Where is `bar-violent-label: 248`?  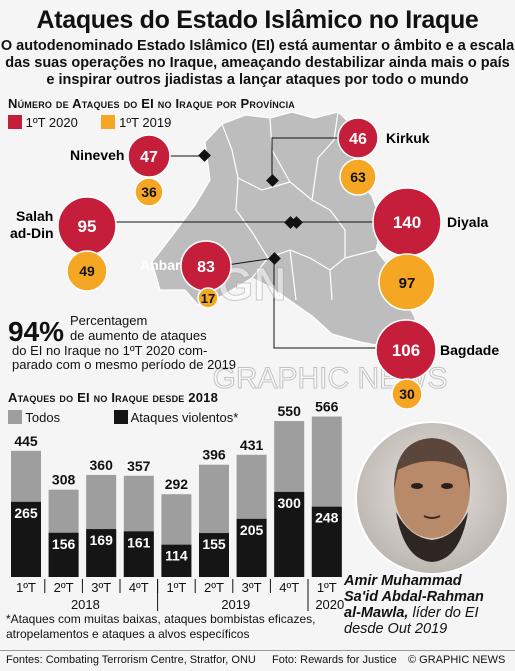 bar-violent-label: 248 is located at coordinates (327, 518).